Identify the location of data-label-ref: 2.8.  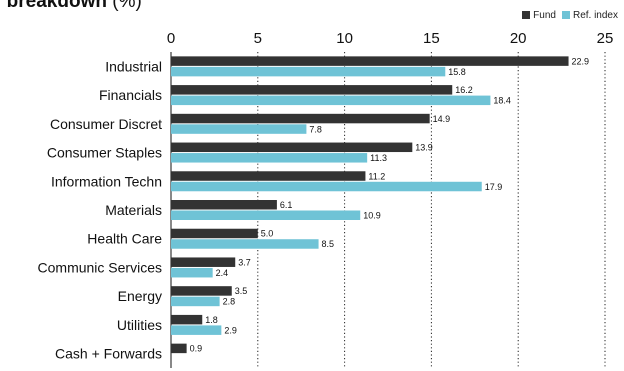
(229, 302).